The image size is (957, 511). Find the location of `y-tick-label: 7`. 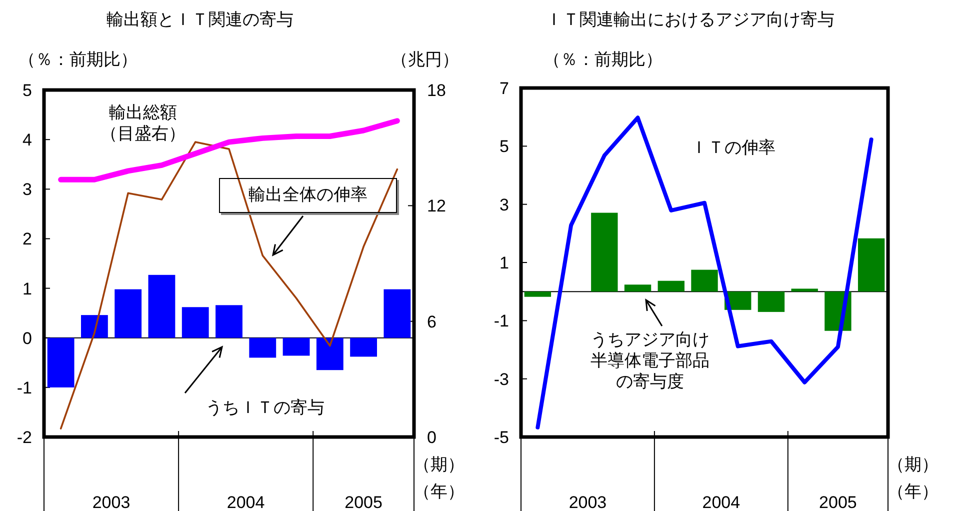

y-tick-label: 7 is located at coordinates (504, 88).